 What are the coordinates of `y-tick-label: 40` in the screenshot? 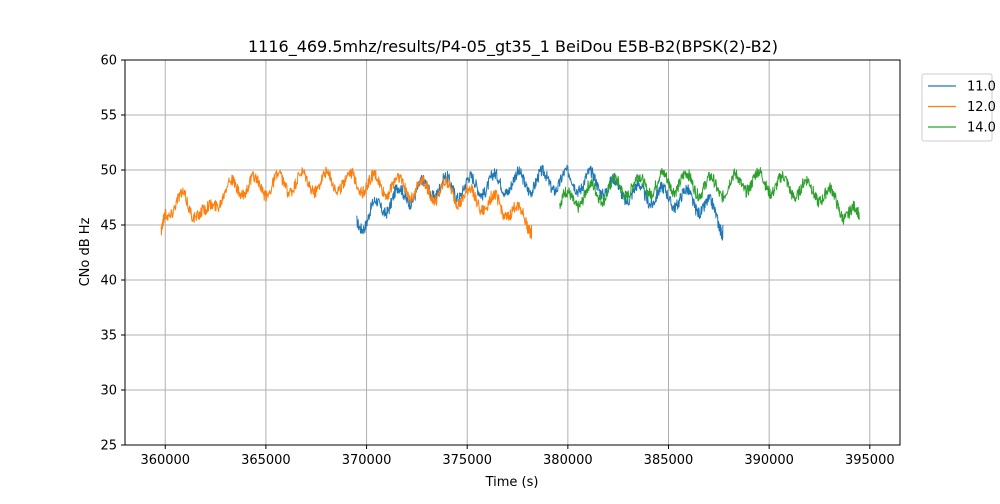 It's located at (108, 281).